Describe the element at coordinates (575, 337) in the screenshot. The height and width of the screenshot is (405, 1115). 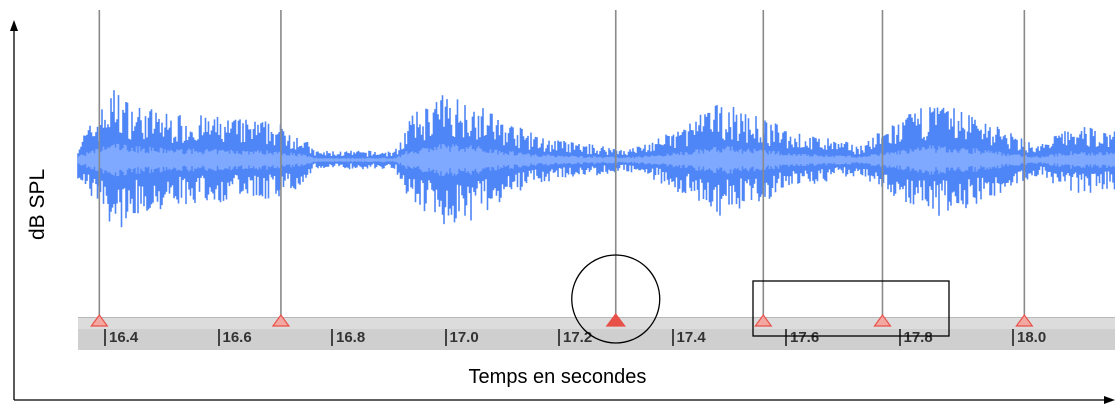
I see `ruler-tick-label: 17.2` at that location.